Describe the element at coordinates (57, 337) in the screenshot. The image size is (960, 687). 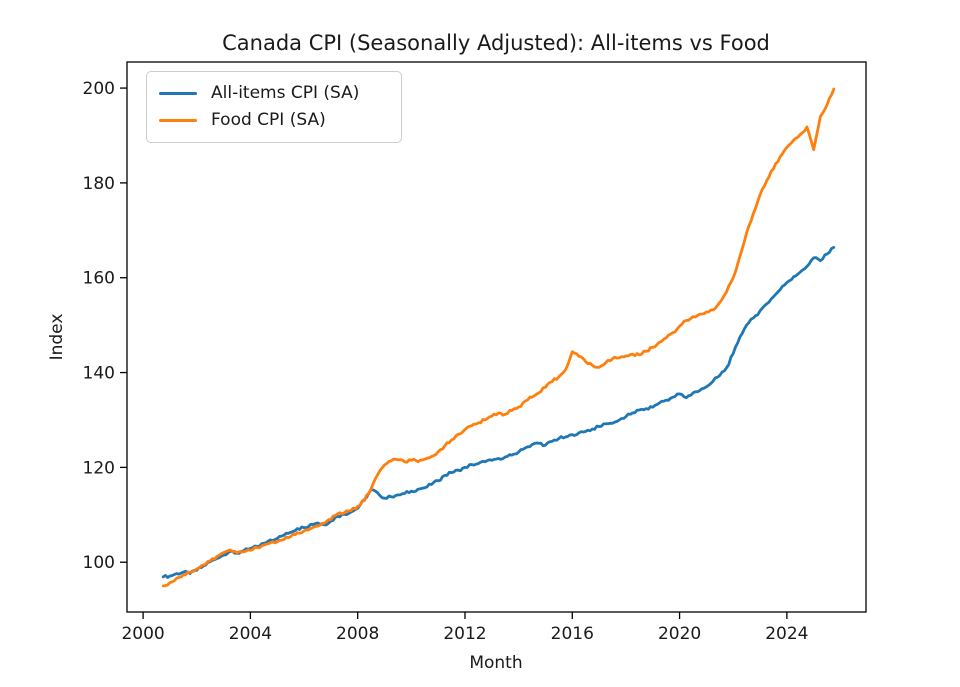
I see `y-axis-label: Index` at that location.